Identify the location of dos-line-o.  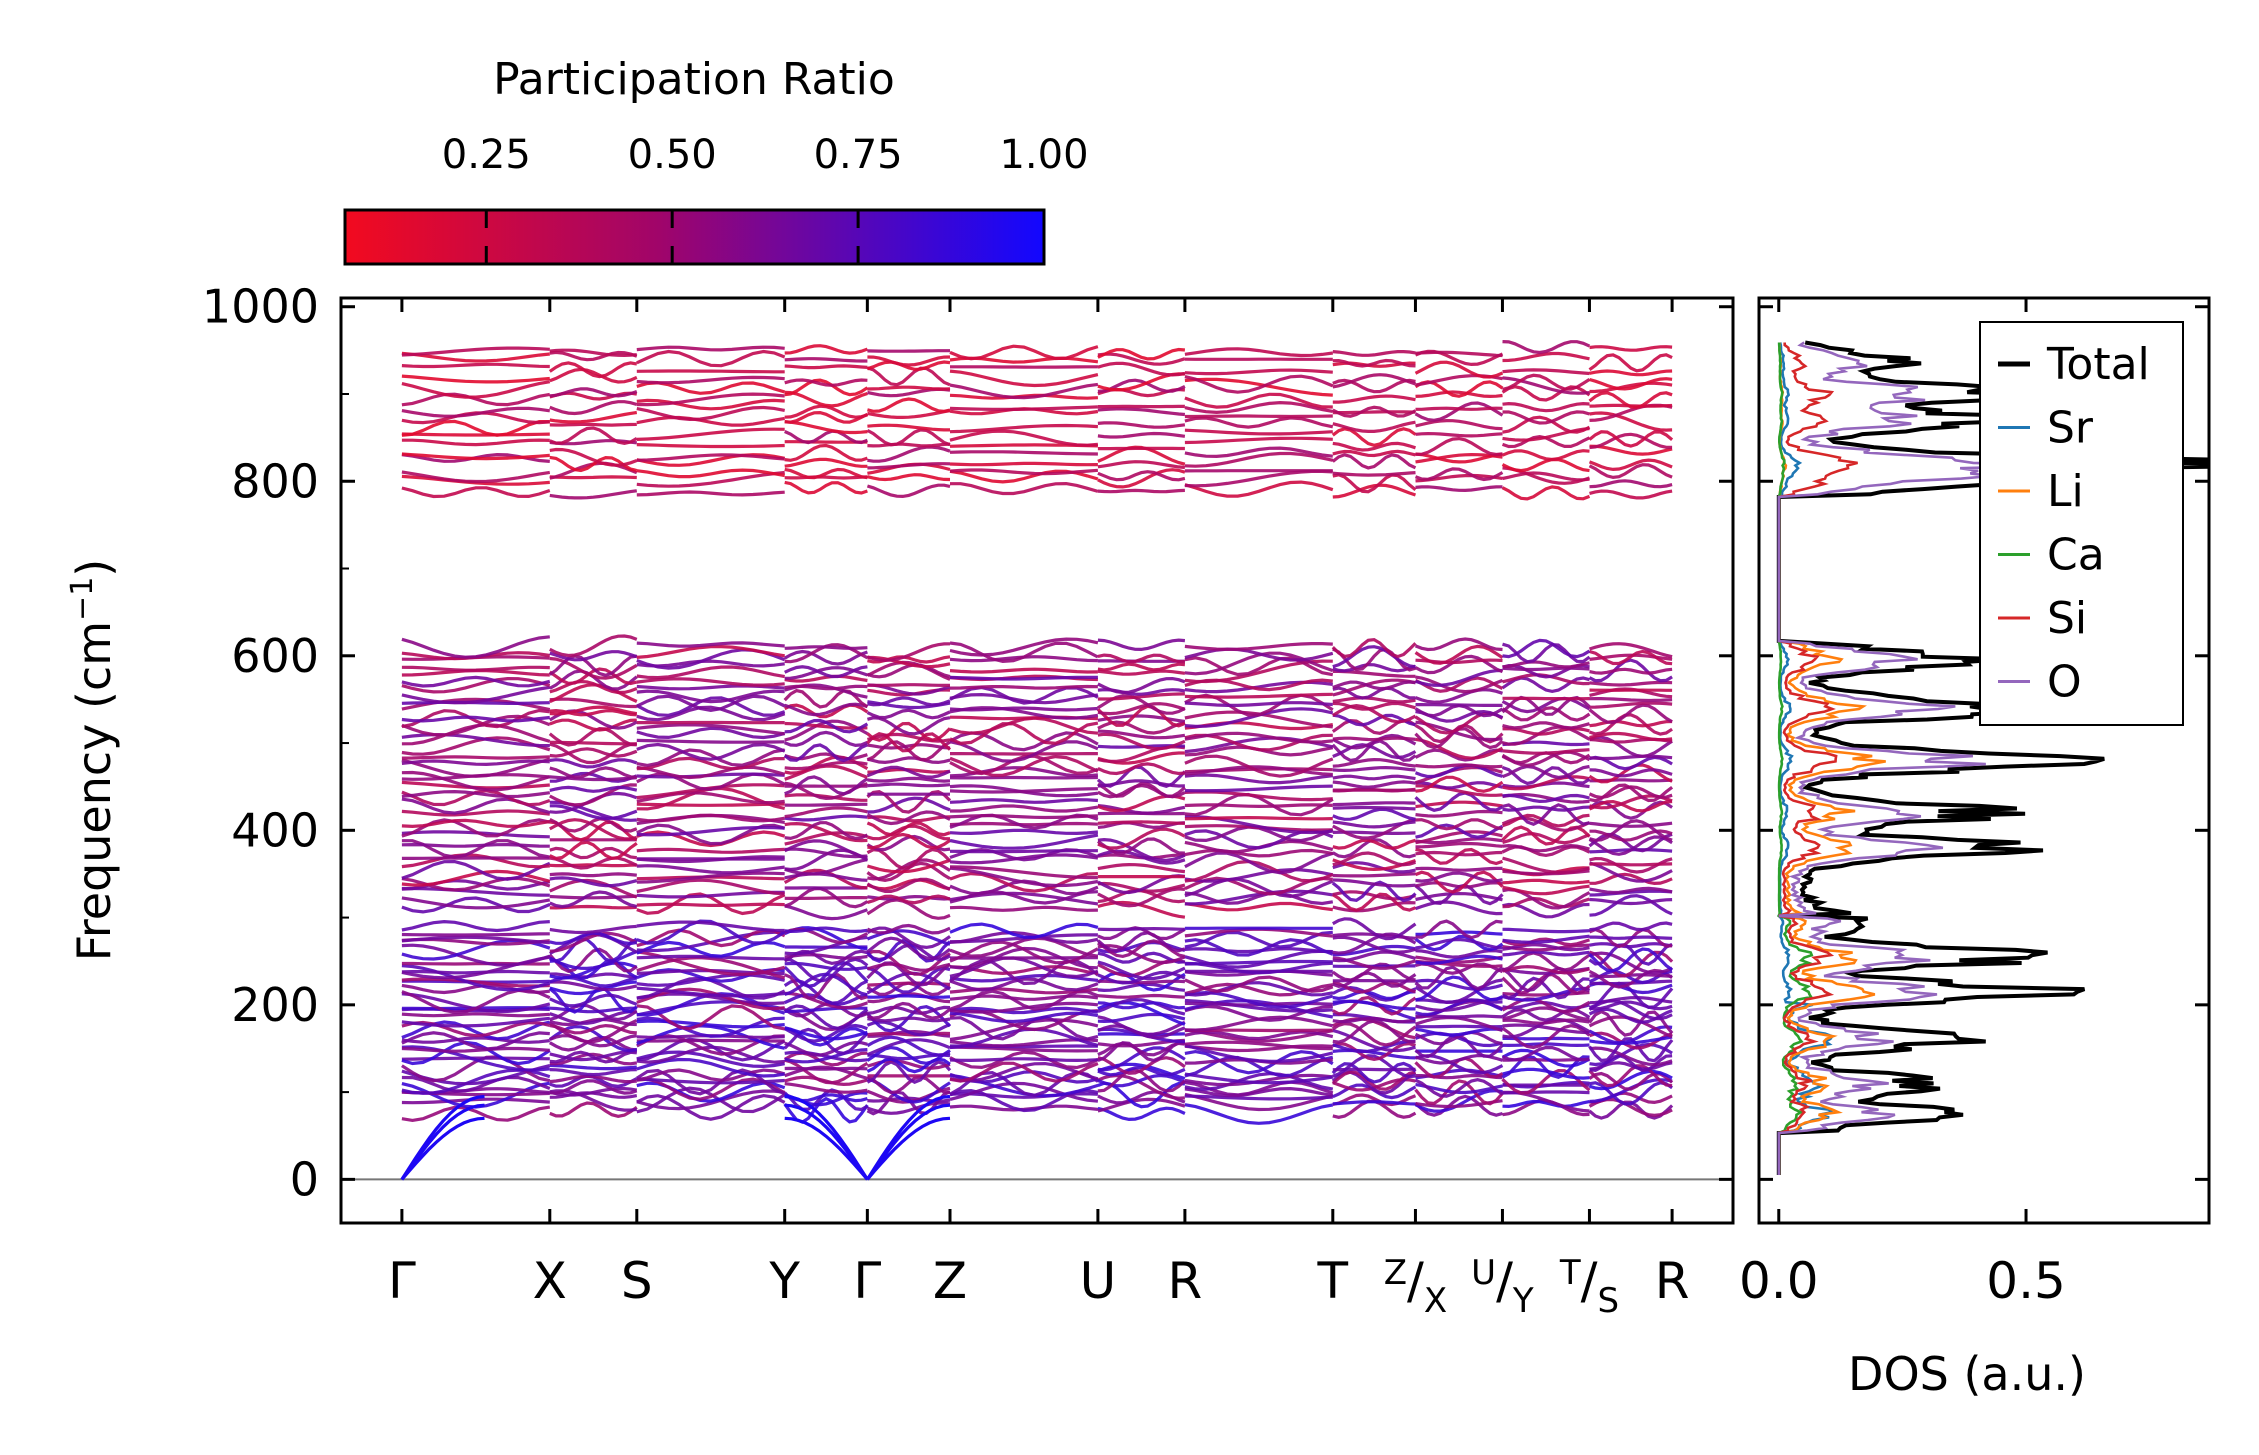
(1921, 758).